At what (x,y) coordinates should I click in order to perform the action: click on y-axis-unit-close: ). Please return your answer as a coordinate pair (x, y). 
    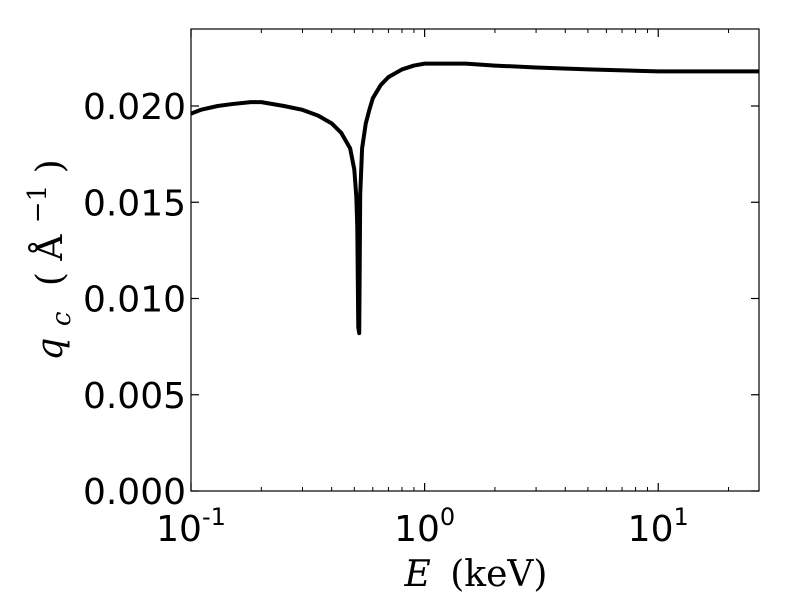
    Looking at the image, I should click on (50, 166).